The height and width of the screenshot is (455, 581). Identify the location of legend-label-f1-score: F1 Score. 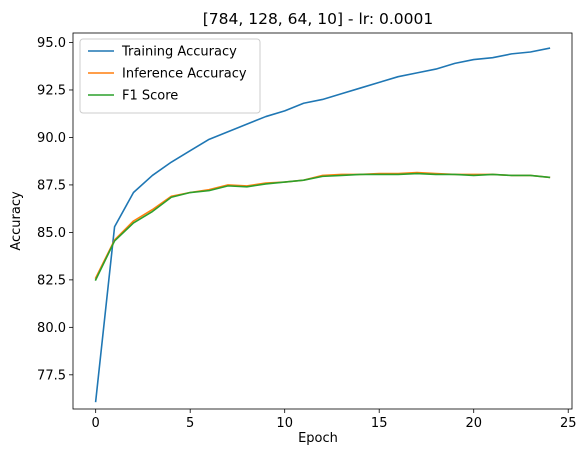
(150, 96).